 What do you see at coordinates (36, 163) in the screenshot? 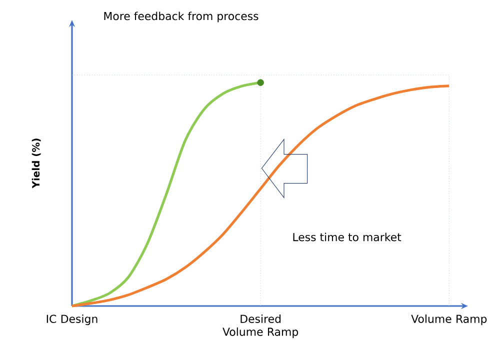
I see `y-axis-title: Yield (%)` at bounding box center [36, 163].